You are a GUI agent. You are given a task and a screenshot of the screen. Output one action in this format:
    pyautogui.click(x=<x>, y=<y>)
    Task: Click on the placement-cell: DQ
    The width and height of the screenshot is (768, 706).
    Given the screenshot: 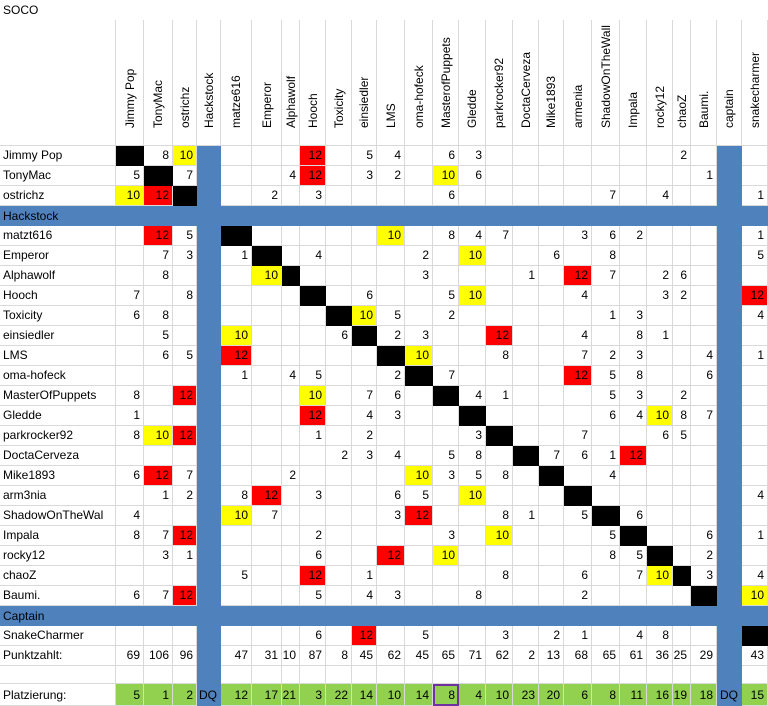 What is the action you would take?
    pyautogui.click(x=729, y=695)
    